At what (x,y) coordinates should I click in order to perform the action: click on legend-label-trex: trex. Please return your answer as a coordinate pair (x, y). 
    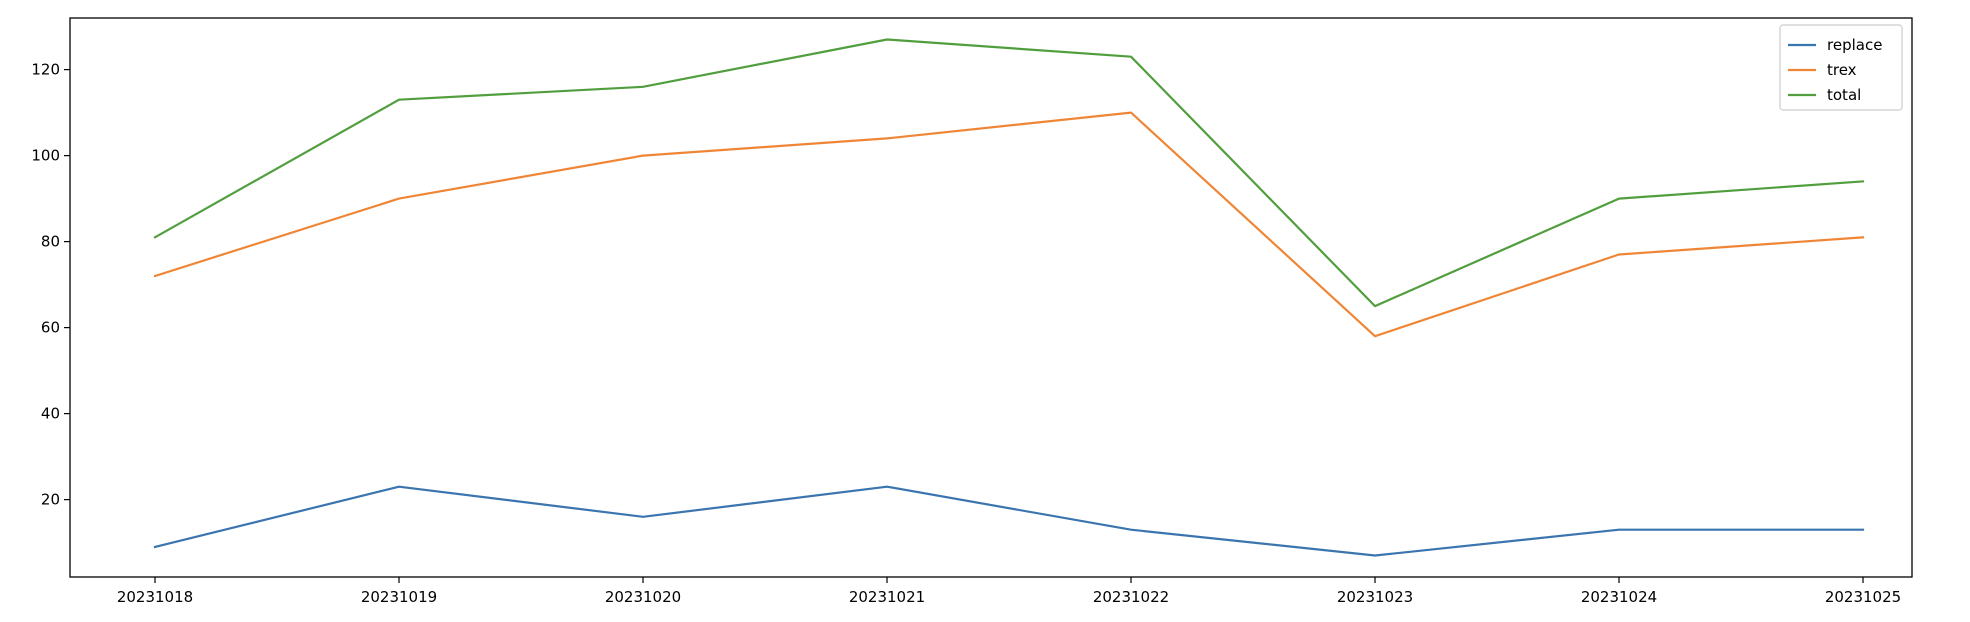
    Looking at the image, I should click on (1842, 70).